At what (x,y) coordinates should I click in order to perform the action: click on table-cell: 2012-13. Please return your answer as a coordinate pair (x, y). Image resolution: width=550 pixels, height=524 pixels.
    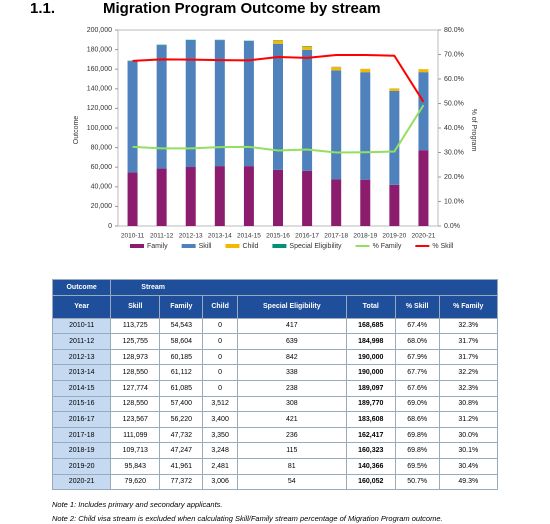
    Looking at the image, I should click on (81, 357).